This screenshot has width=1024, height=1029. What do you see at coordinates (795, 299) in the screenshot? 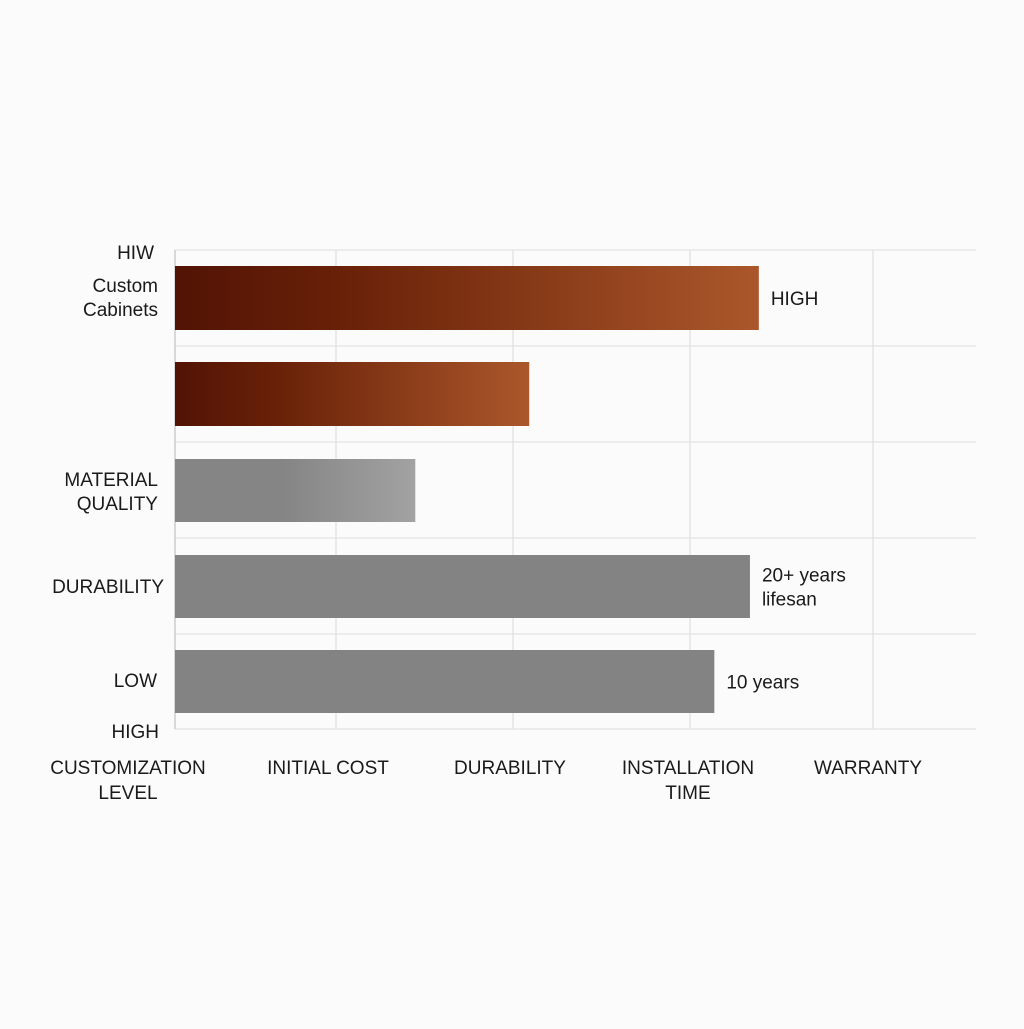
I see `bar-value-label-1: HIGH` at bounding box center [795, 299].